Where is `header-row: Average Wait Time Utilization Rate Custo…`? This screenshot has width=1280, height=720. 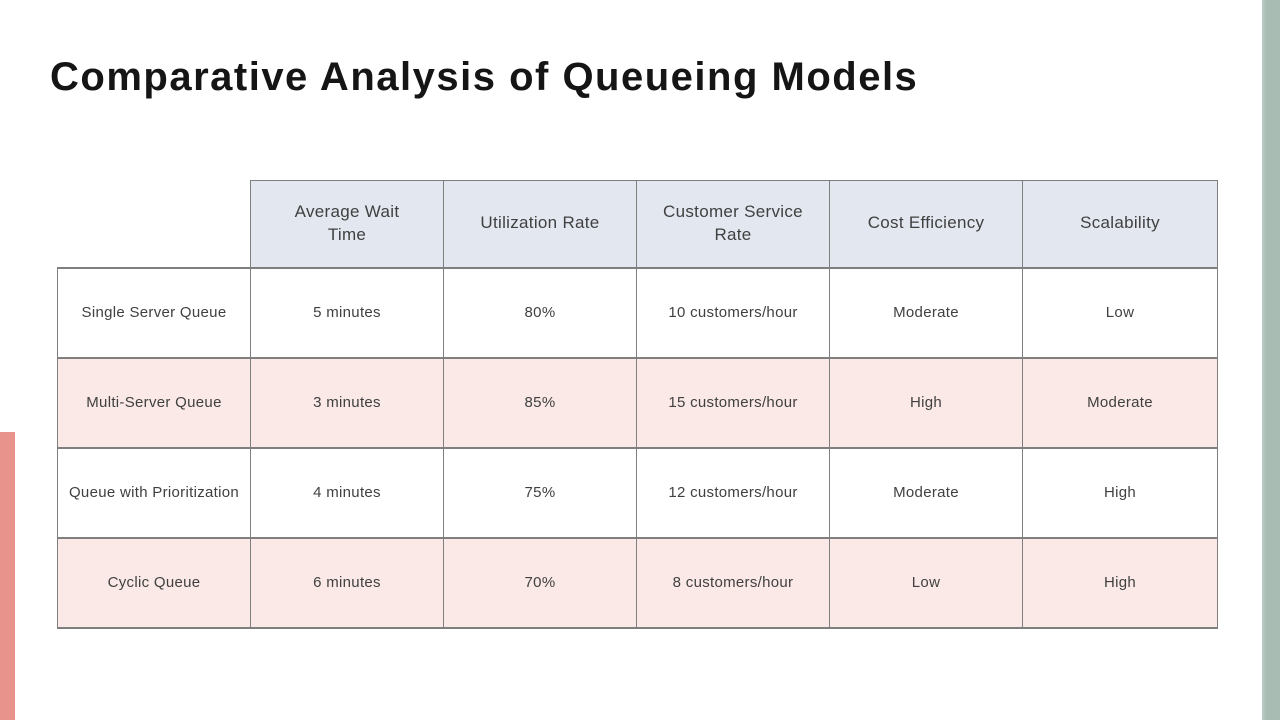
header-row: Average Wait Time Utilization Rate Custo… is located at coordinates (638, 224).